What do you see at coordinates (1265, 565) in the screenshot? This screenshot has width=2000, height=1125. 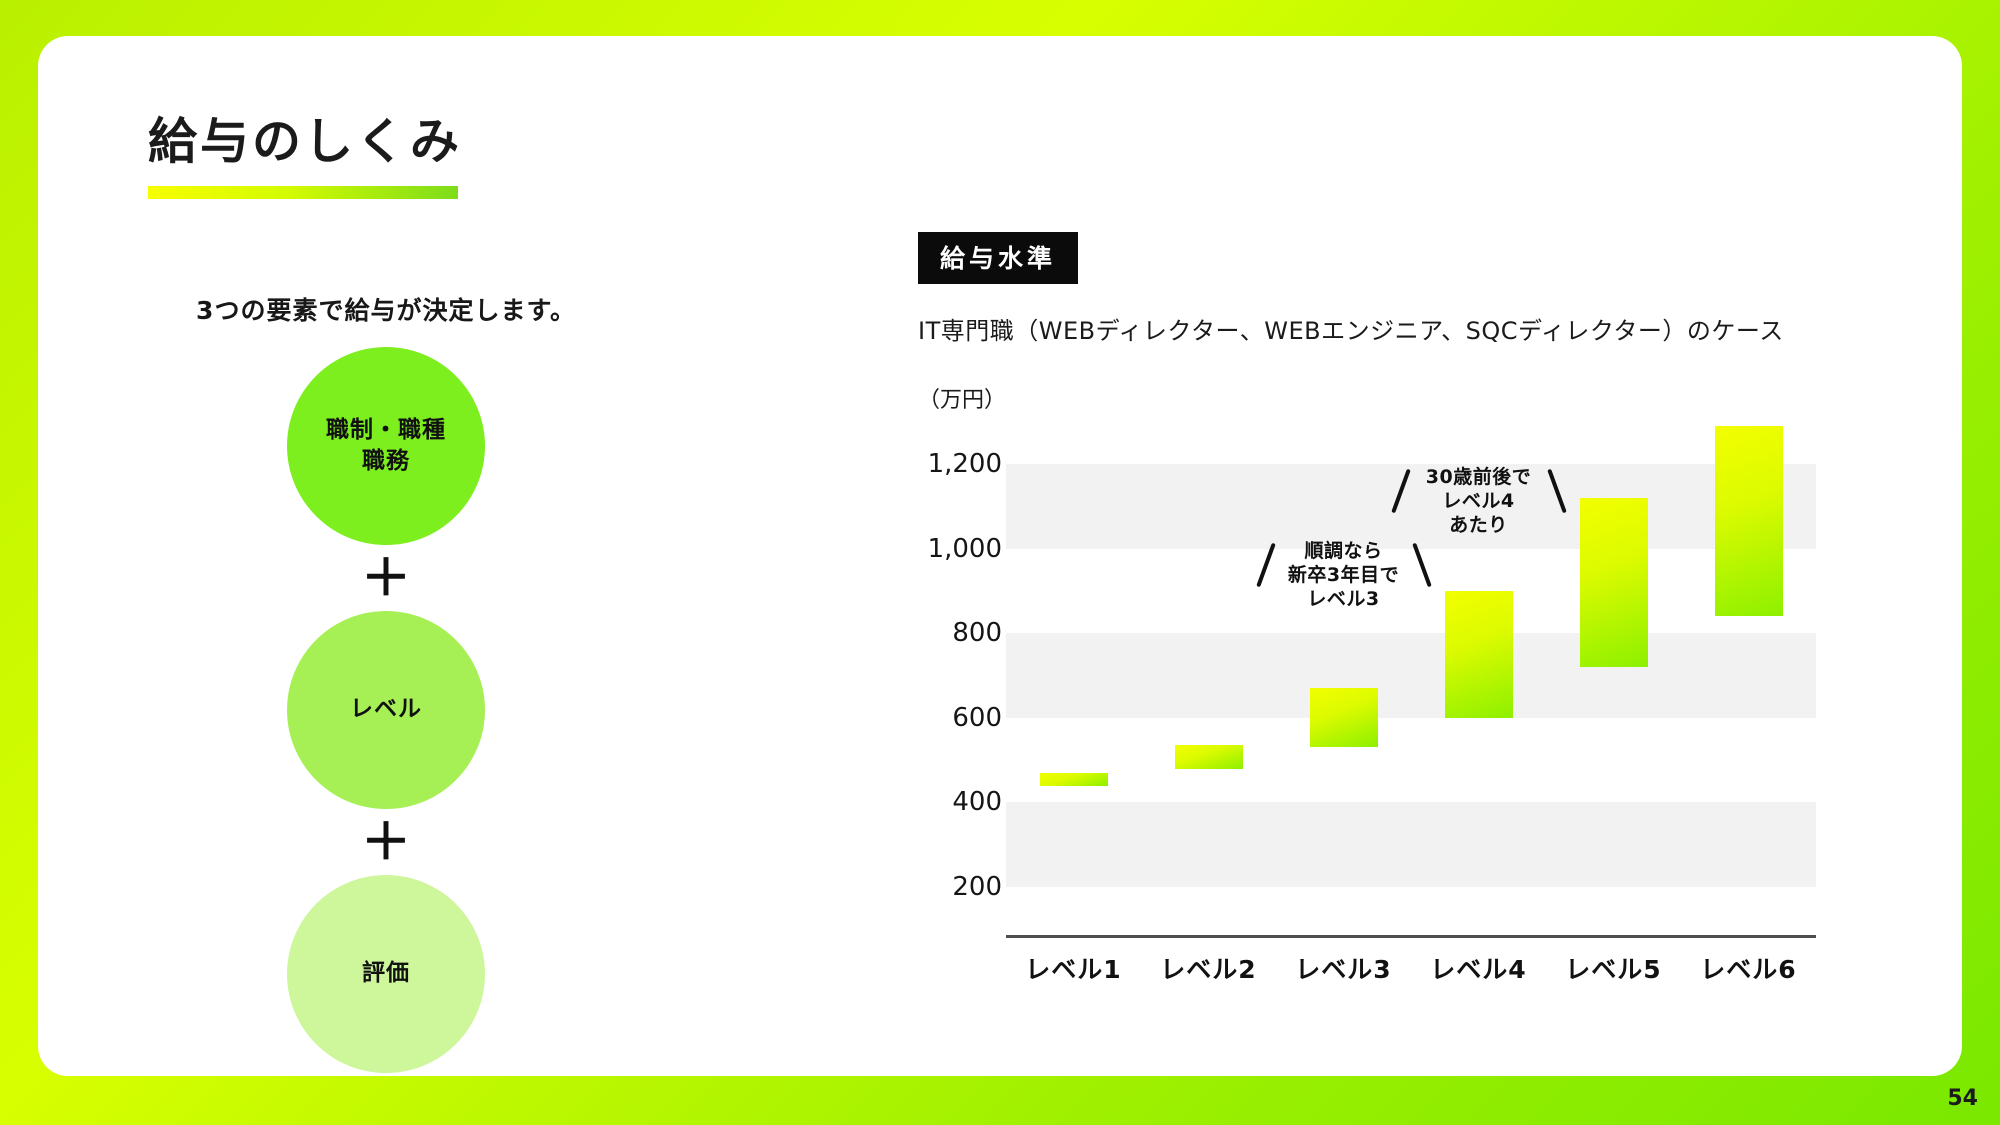 I see `annotation-slash-left-icon` at bounding box center [1265, 565].